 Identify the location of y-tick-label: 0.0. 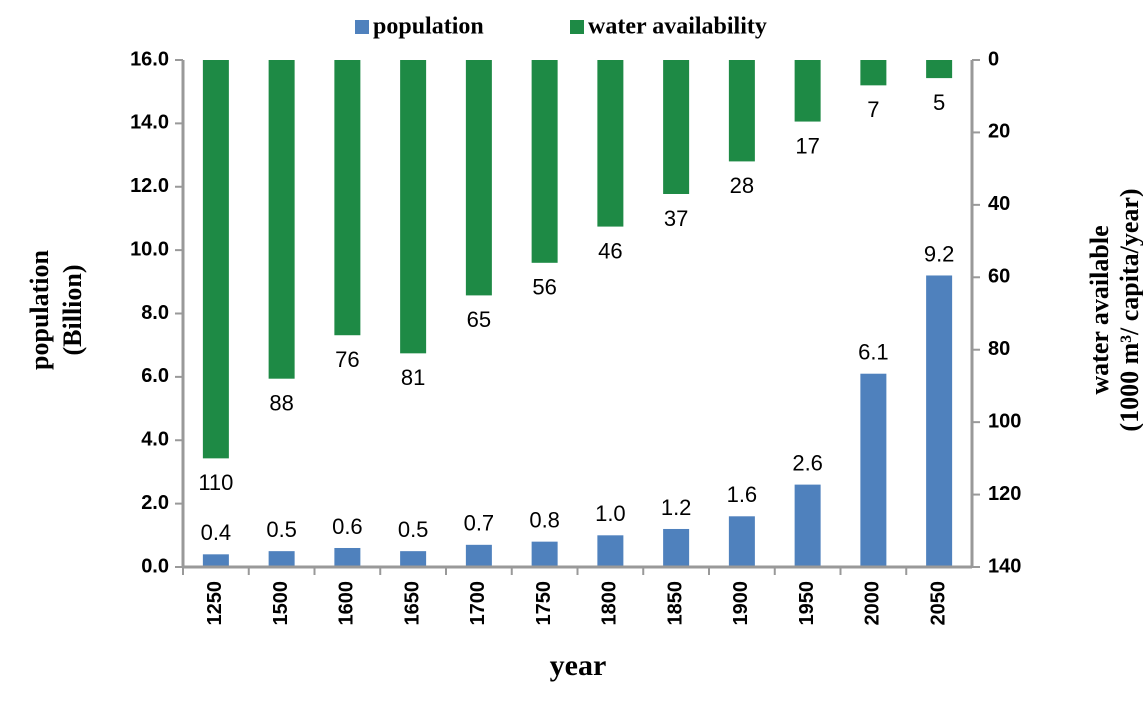
(155, 566).